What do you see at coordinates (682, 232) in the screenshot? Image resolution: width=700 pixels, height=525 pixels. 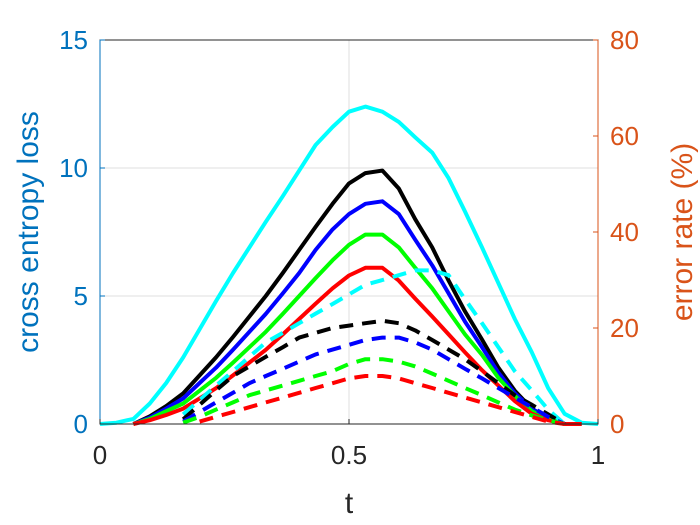 I see `y-axis-right-label: error rate (%)` at bounding box center [682, 232].